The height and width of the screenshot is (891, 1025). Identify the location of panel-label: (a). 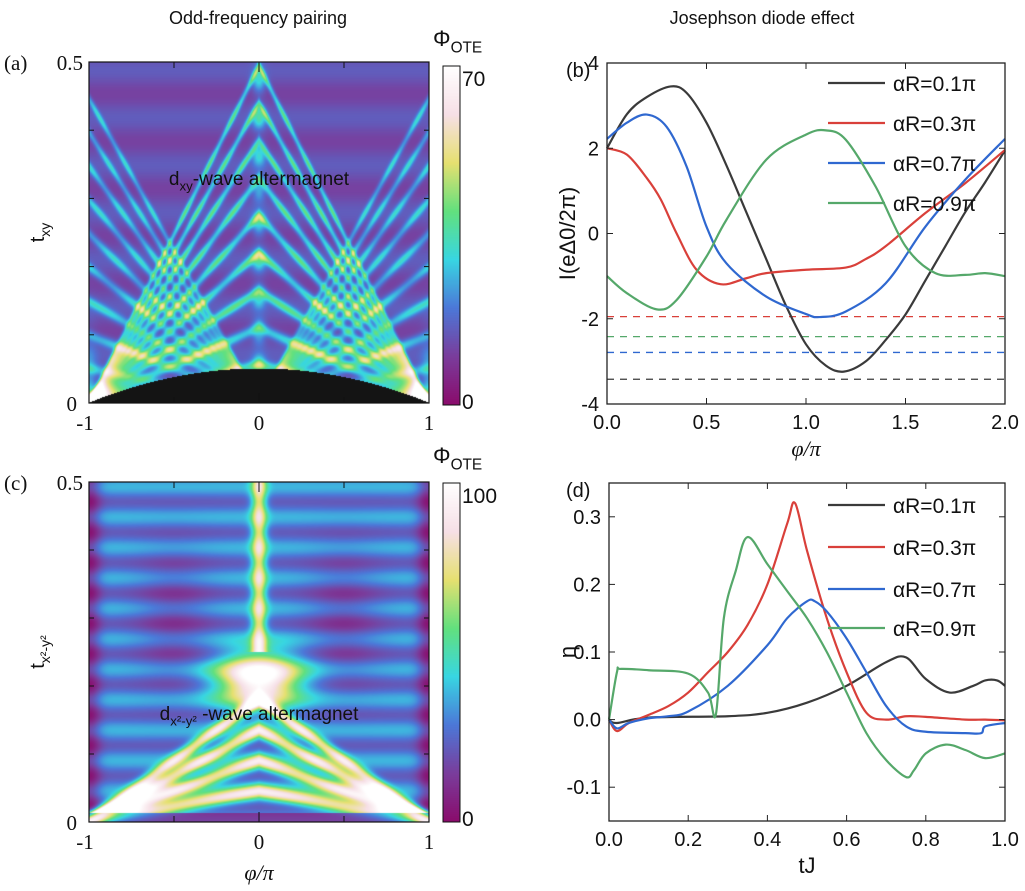
(15, 63).